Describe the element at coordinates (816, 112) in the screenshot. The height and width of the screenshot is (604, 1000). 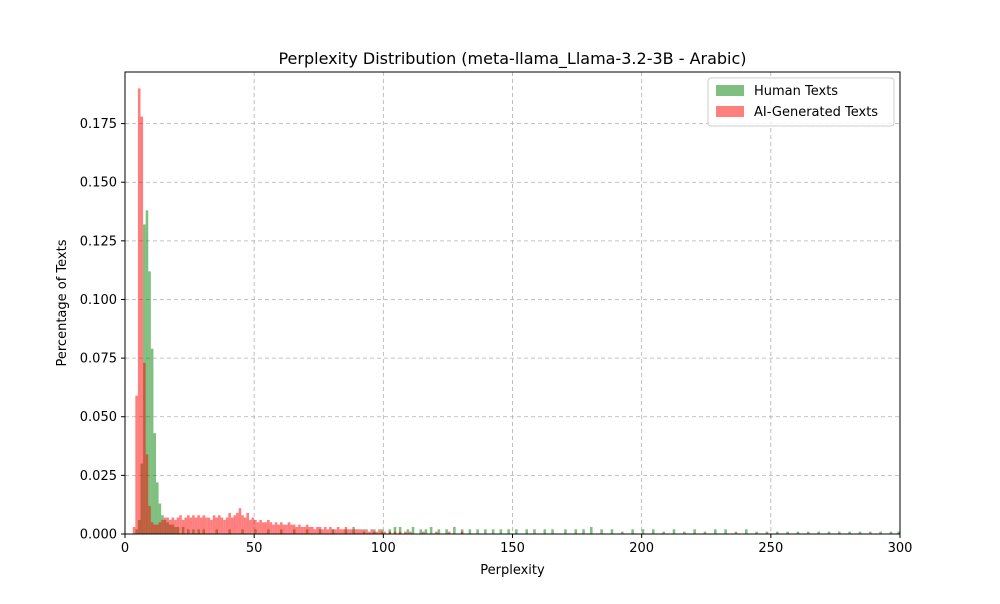
I see `legend-label-ai: AI-Generated Texts` at that location.